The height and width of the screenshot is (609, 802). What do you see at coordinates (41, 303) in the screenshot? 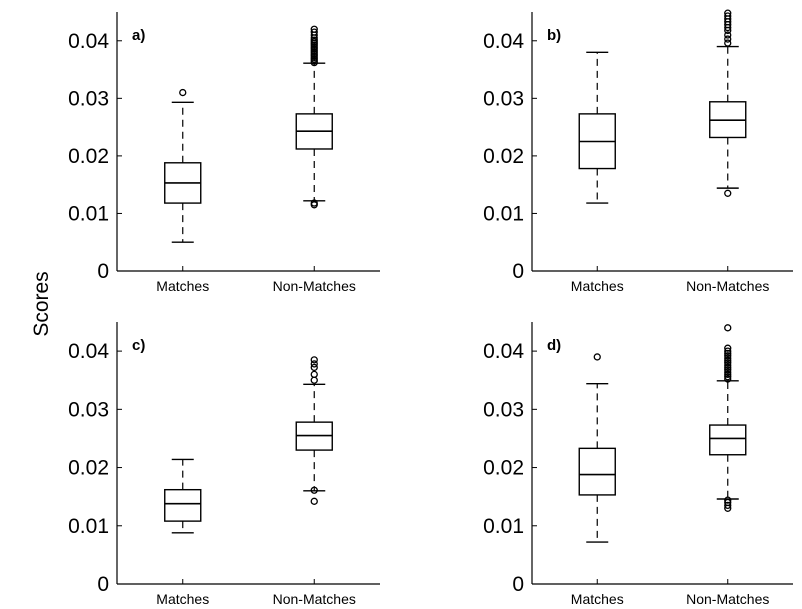
I see `y-axis-label: Scores` at bounding box center [41, 303].